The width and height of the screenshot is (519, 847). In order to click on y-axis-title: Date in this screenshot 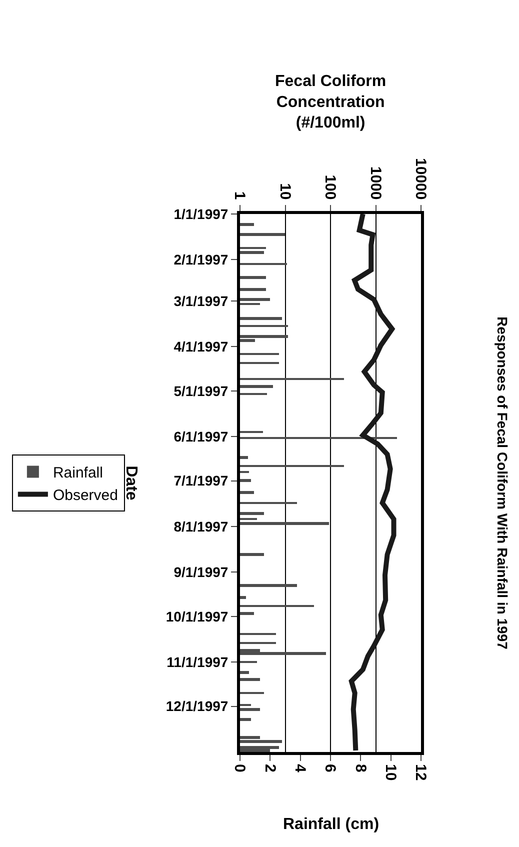, I will do `click(131, 483)`.